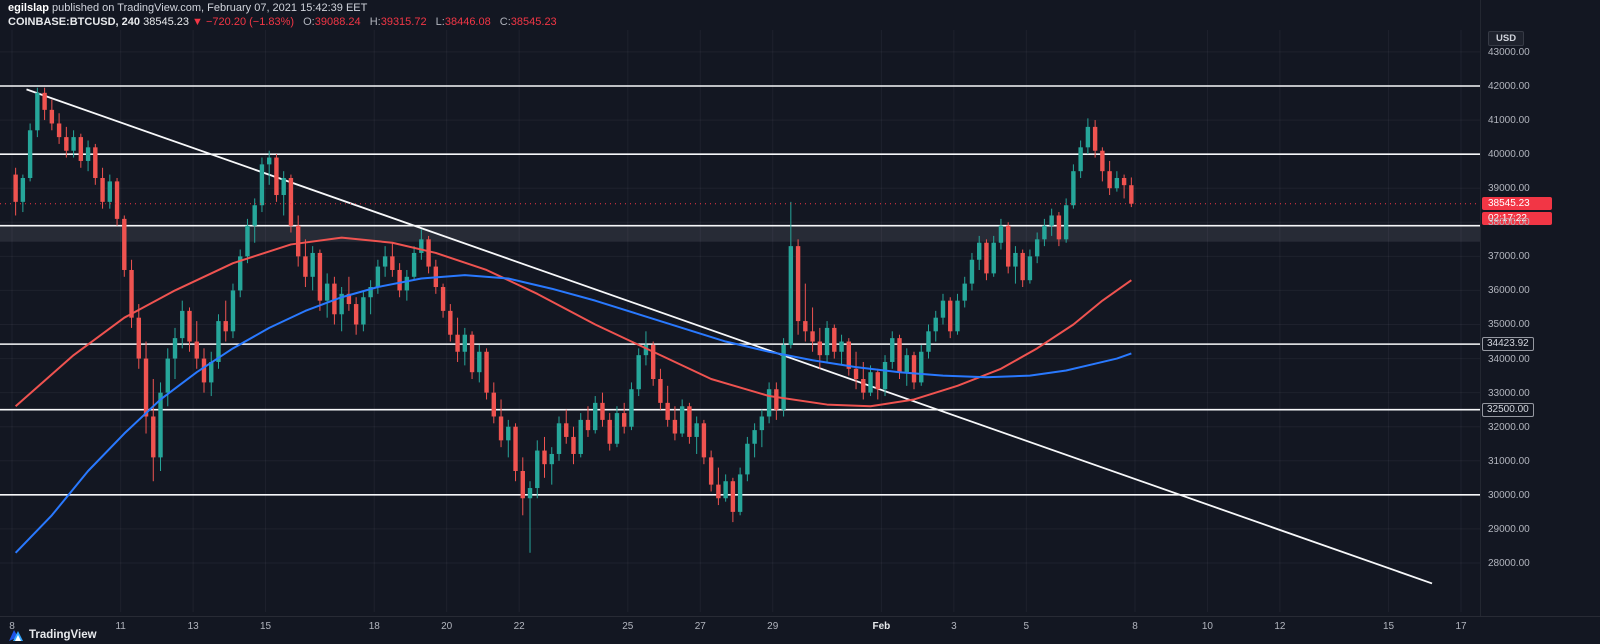  What do you see at coordinates (700, 626) in the screenshot?
I see `time-axis-label: 27` at bounding box center [700, 626].